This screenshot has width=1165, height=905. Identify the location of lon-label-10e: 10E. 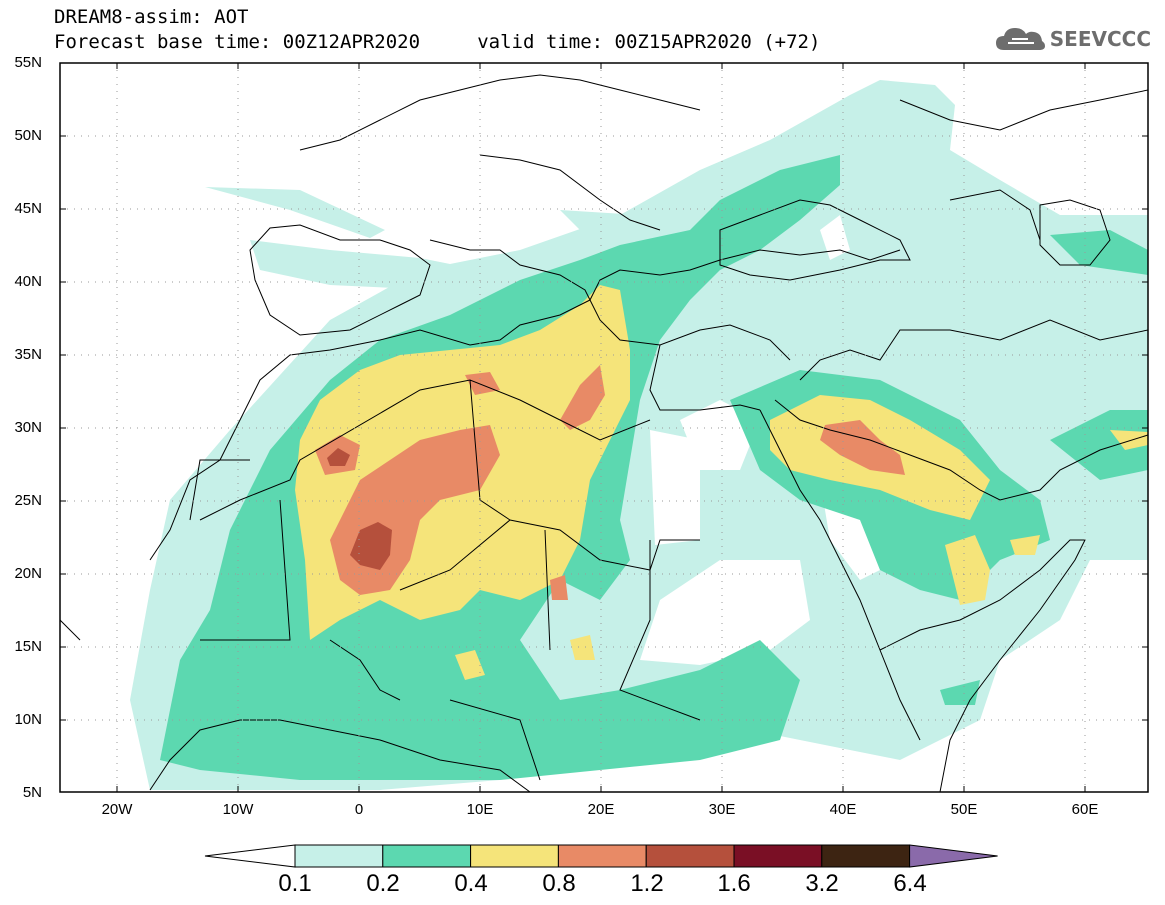
(480, 809).